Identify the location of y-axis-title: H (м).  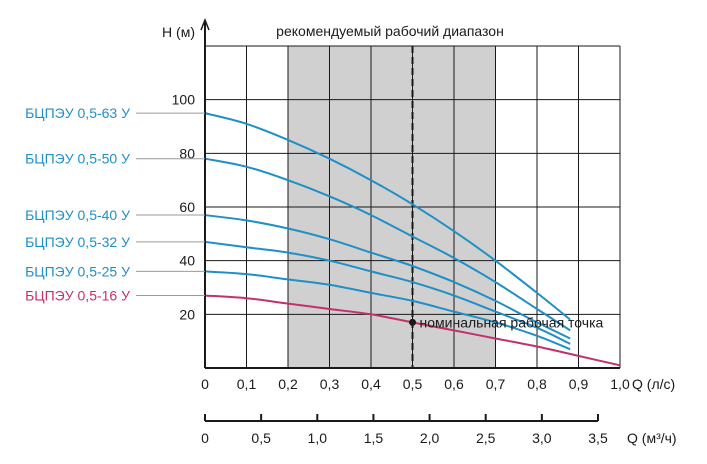
(178, 32).